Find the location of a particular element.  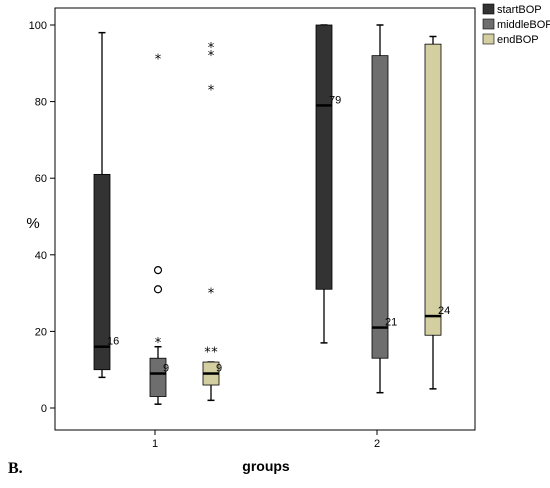

x-axis-label: groups is located at coordinates (266, 466).